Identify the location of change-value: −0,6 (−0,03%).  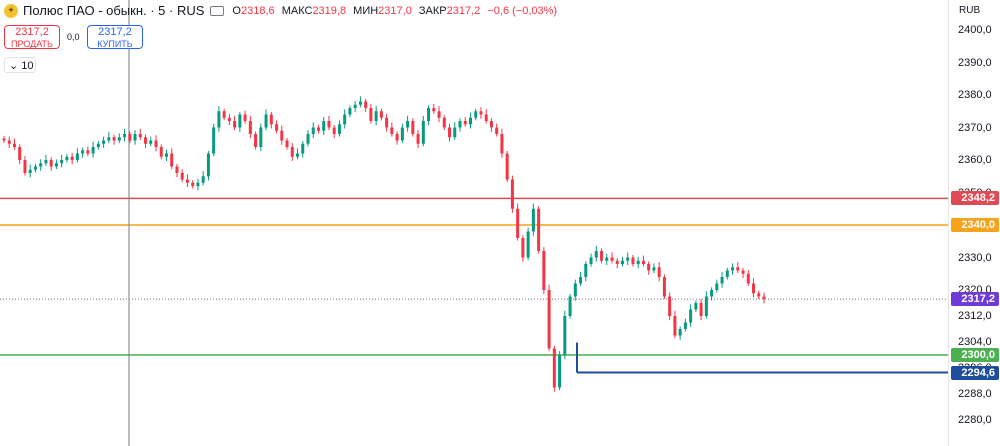
(522, 10).